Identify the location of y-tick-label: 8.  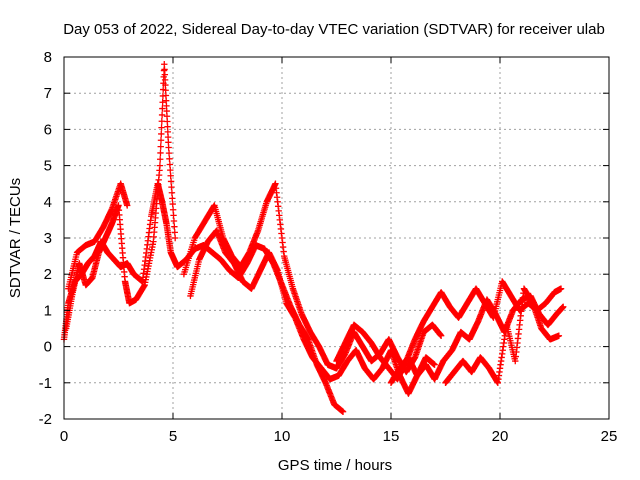
(48, 57).